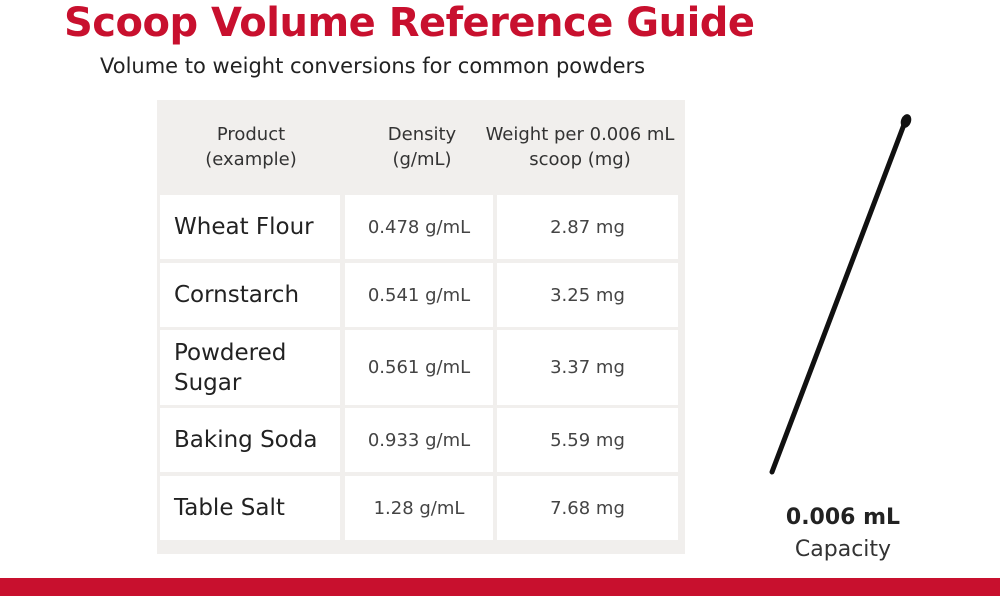 The width and height of the screenshot is (1000, 596). What do you see at coordinates (419, 295) in the screenshot?
I see `value-cell: 0.541 g/mL` at bounding box center [419, 295].